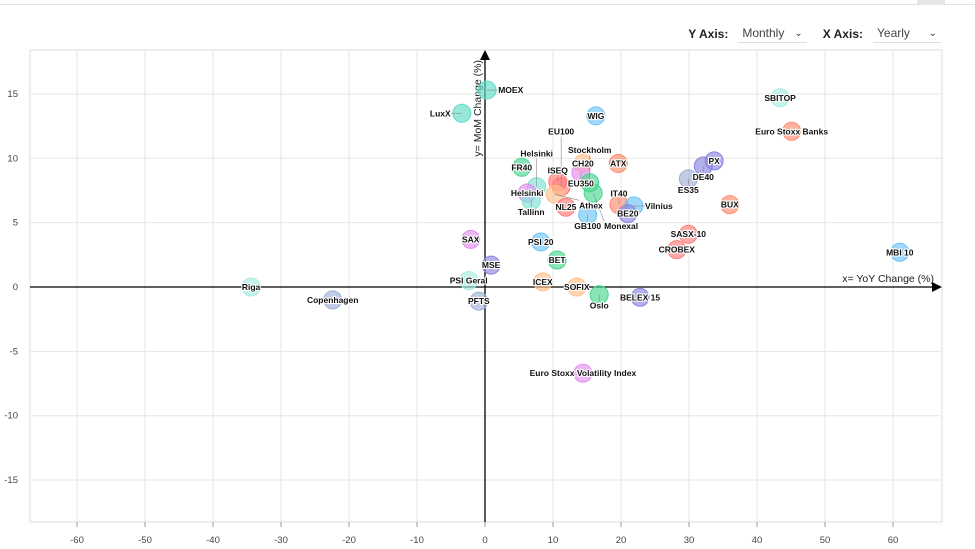 The width and height of the screenshot is (975, 549). What do you see at coordinates (704, 177) in the screenshot?
I see `point-label: DE40` at bounding box center [704, 177].